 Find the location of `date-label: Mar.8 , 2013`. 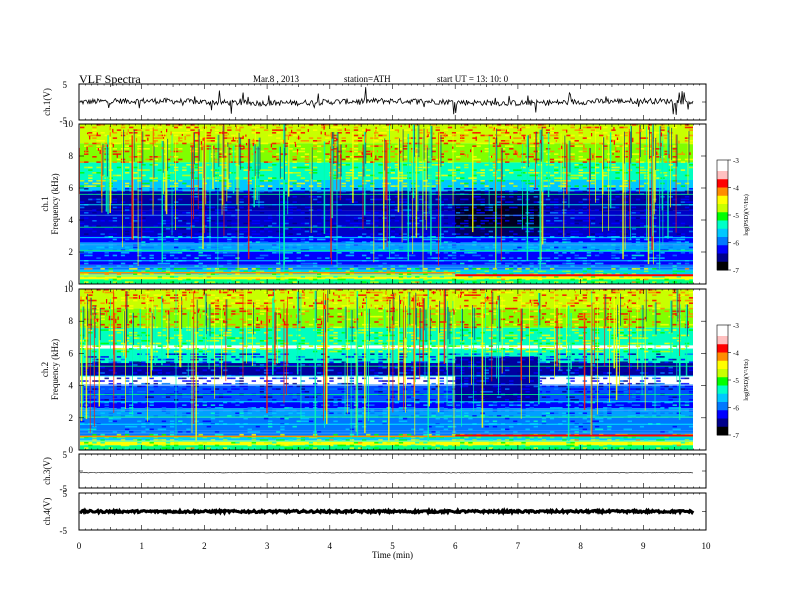

date-label: Mar.8 , 2013 is located at coordinates (276, 79).